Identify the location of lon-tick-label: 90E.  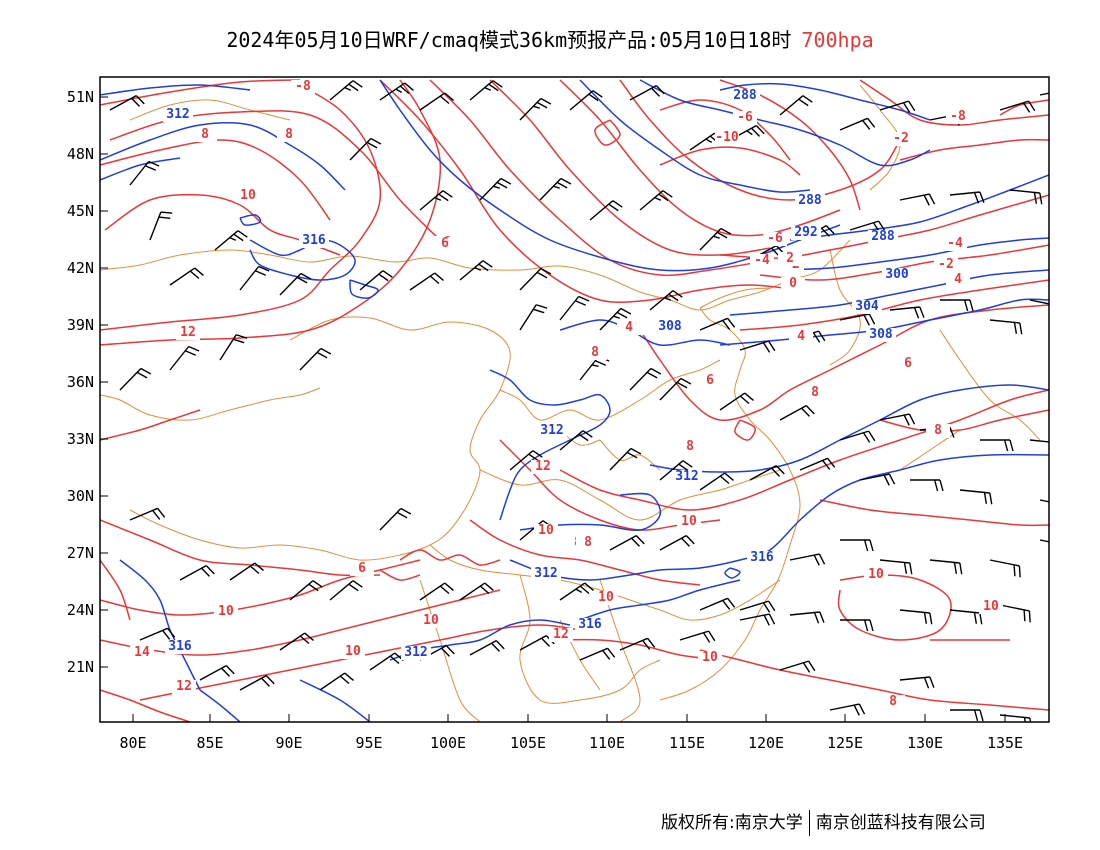
(288, 743).